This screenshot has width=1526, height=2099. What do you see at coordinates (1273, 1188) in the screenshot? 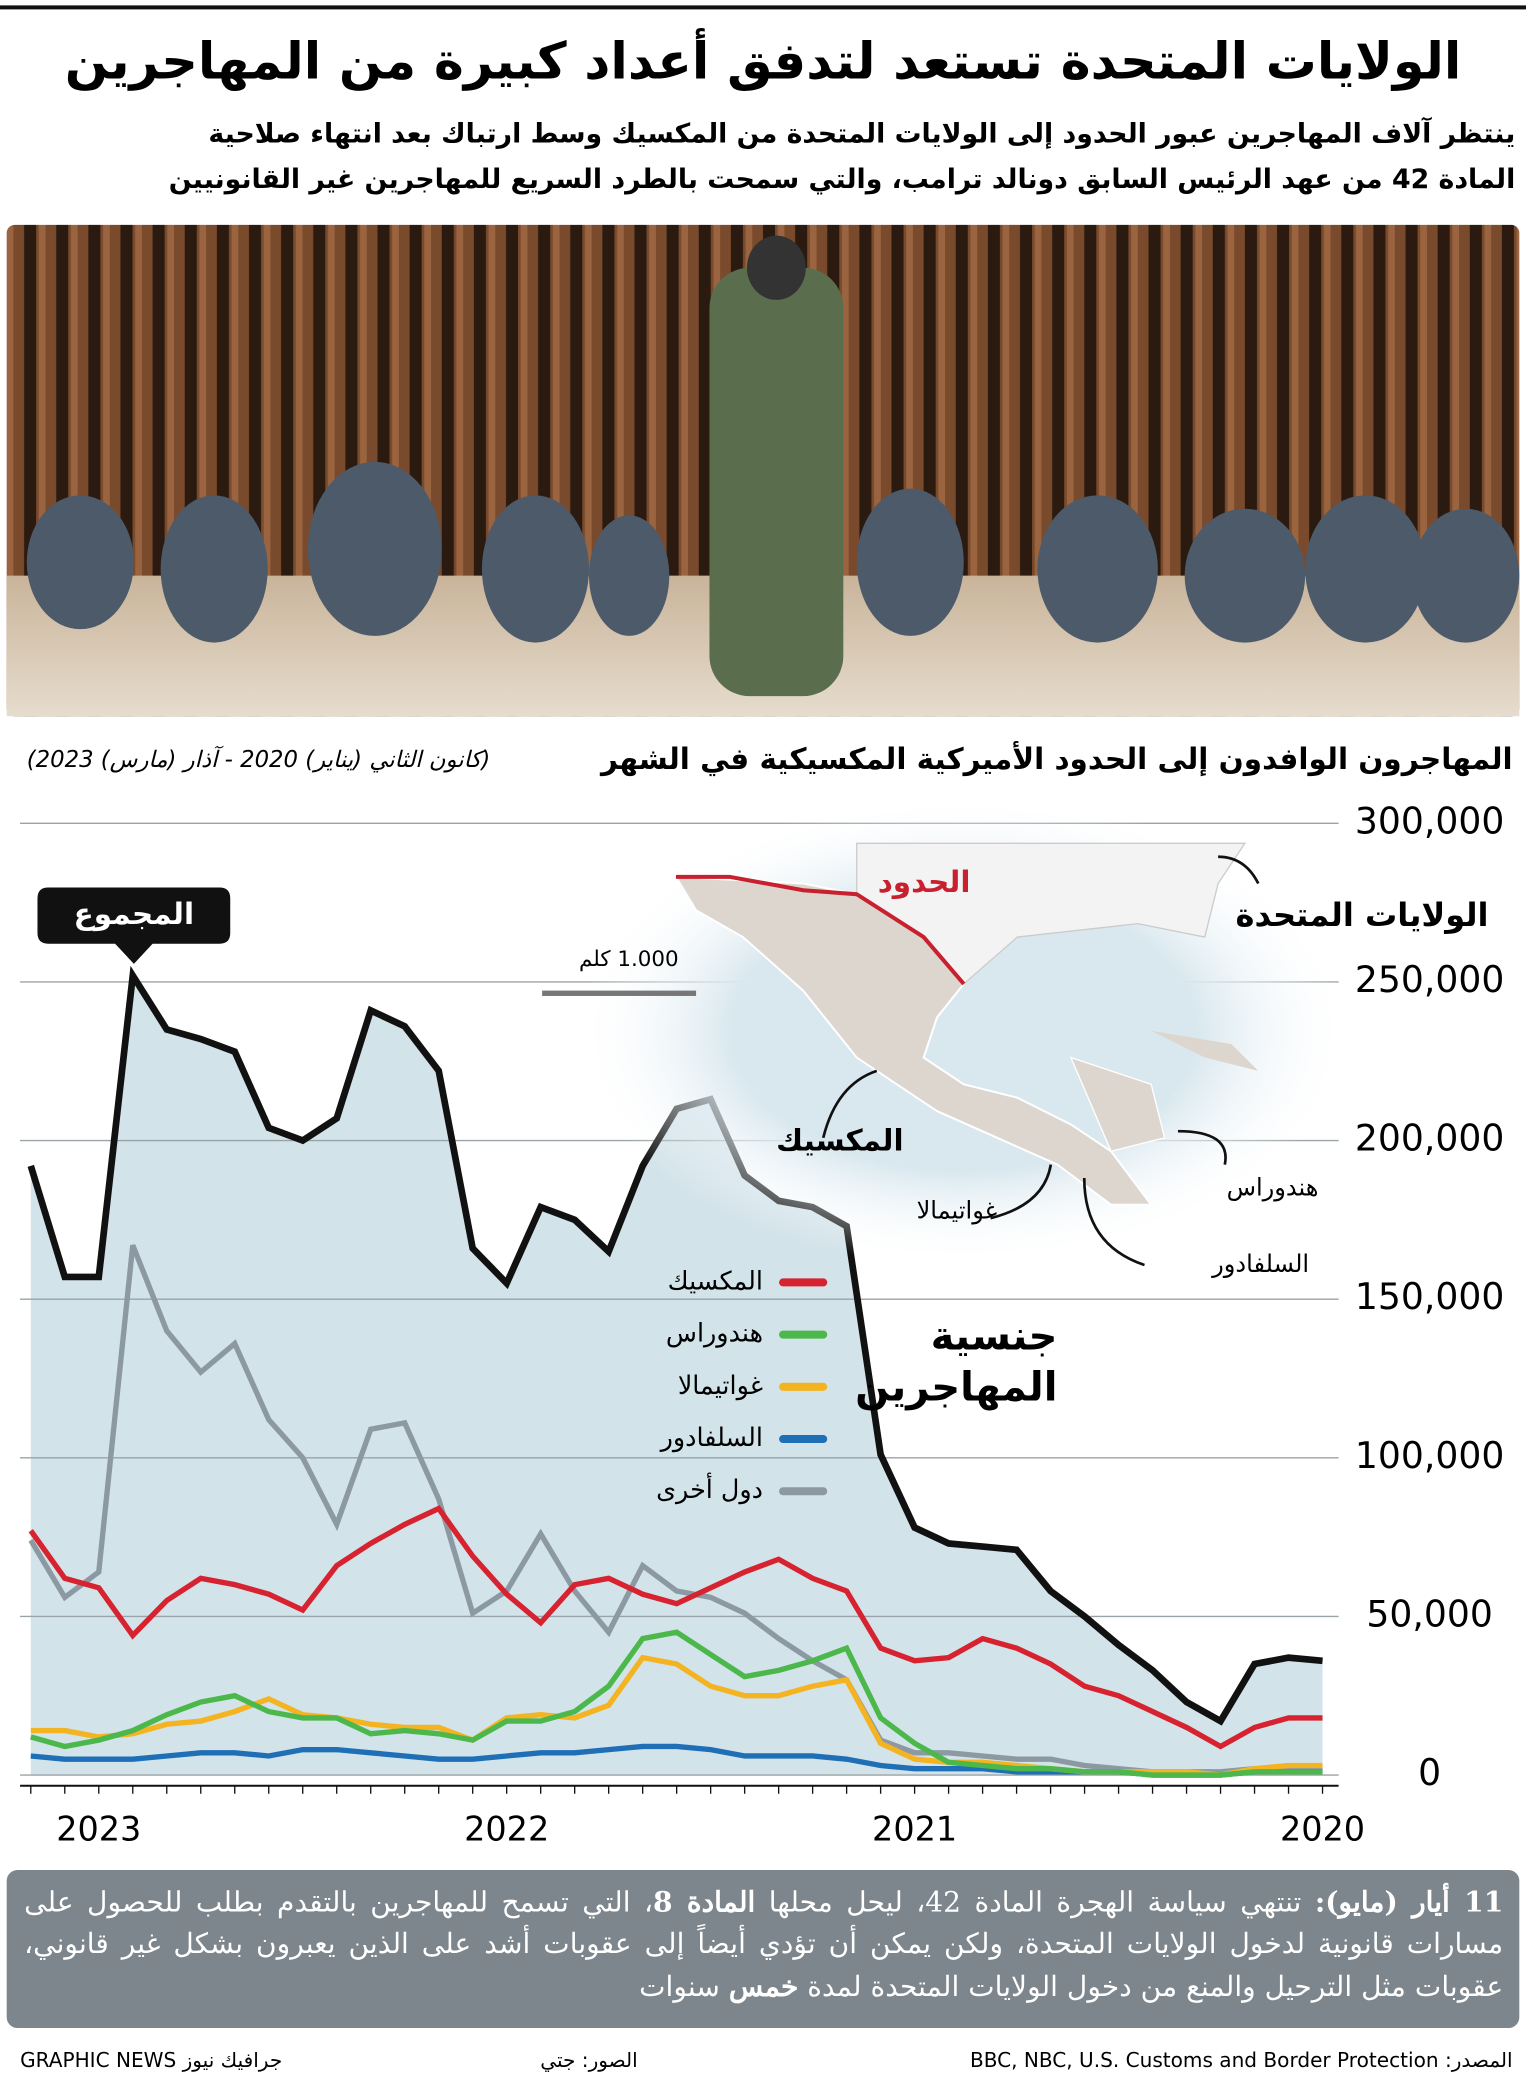
I see `map-label: هندوراس` at bounding box center [1273, 1188].